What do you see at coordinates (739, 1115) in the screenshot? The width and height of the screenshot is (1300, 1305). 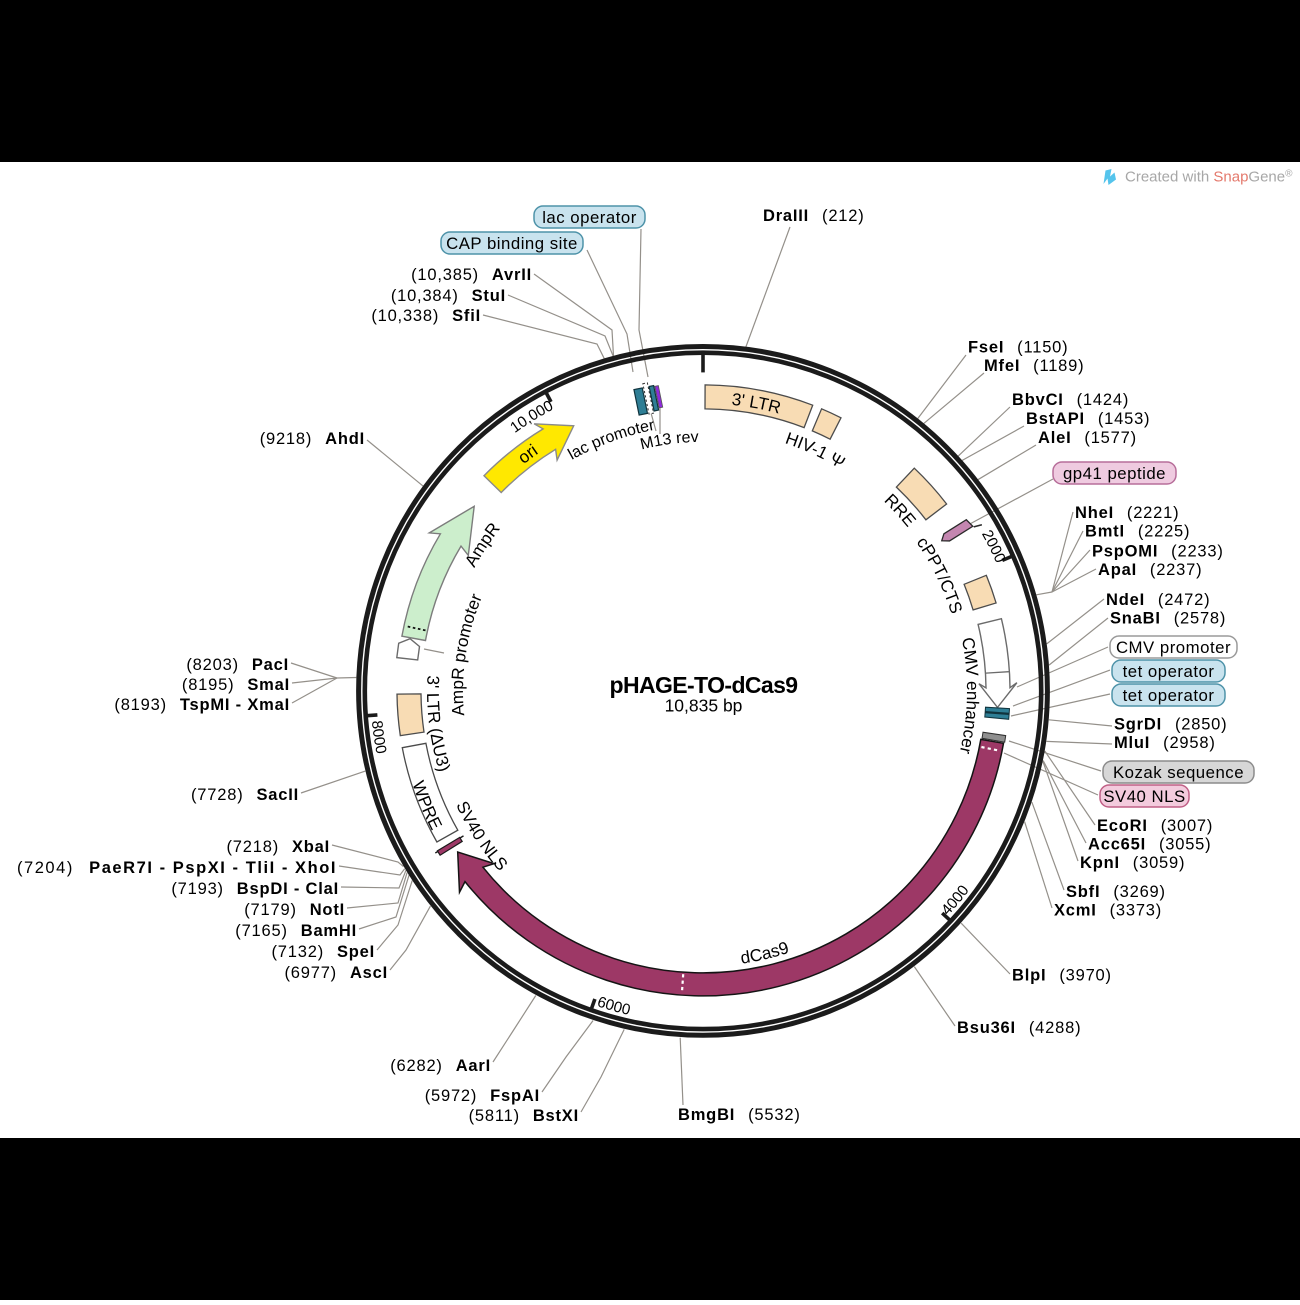 I see `svg-text: BmgBI (5532)` at bounding box center [739, 1115].